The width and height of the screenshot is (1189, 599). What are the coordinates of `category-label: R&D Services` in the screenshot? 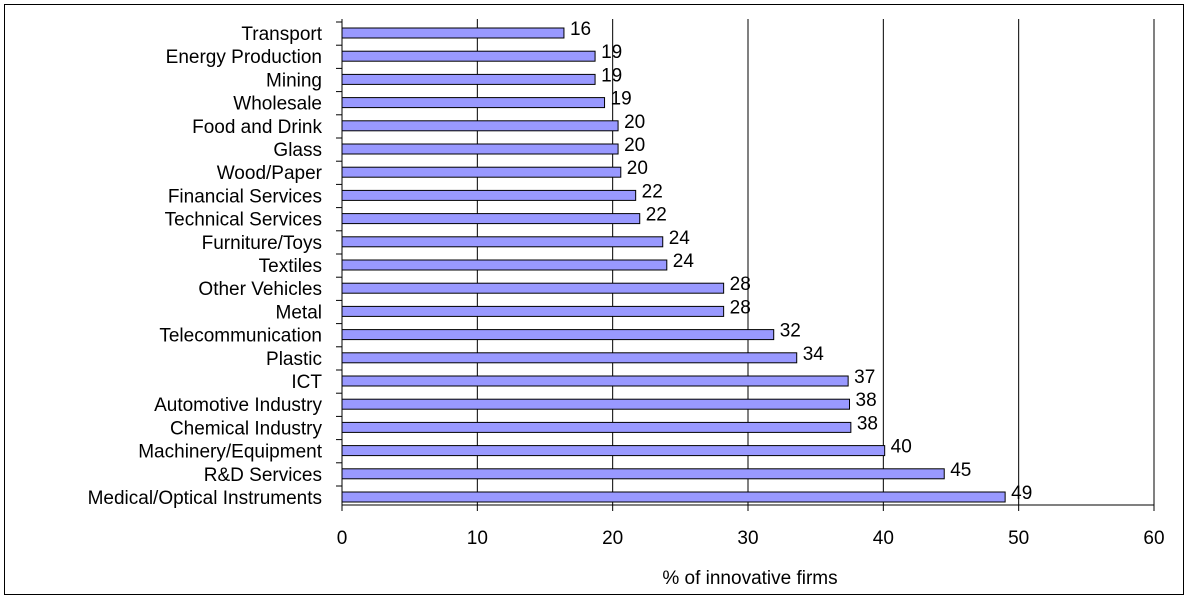 It's located at (263, 475).